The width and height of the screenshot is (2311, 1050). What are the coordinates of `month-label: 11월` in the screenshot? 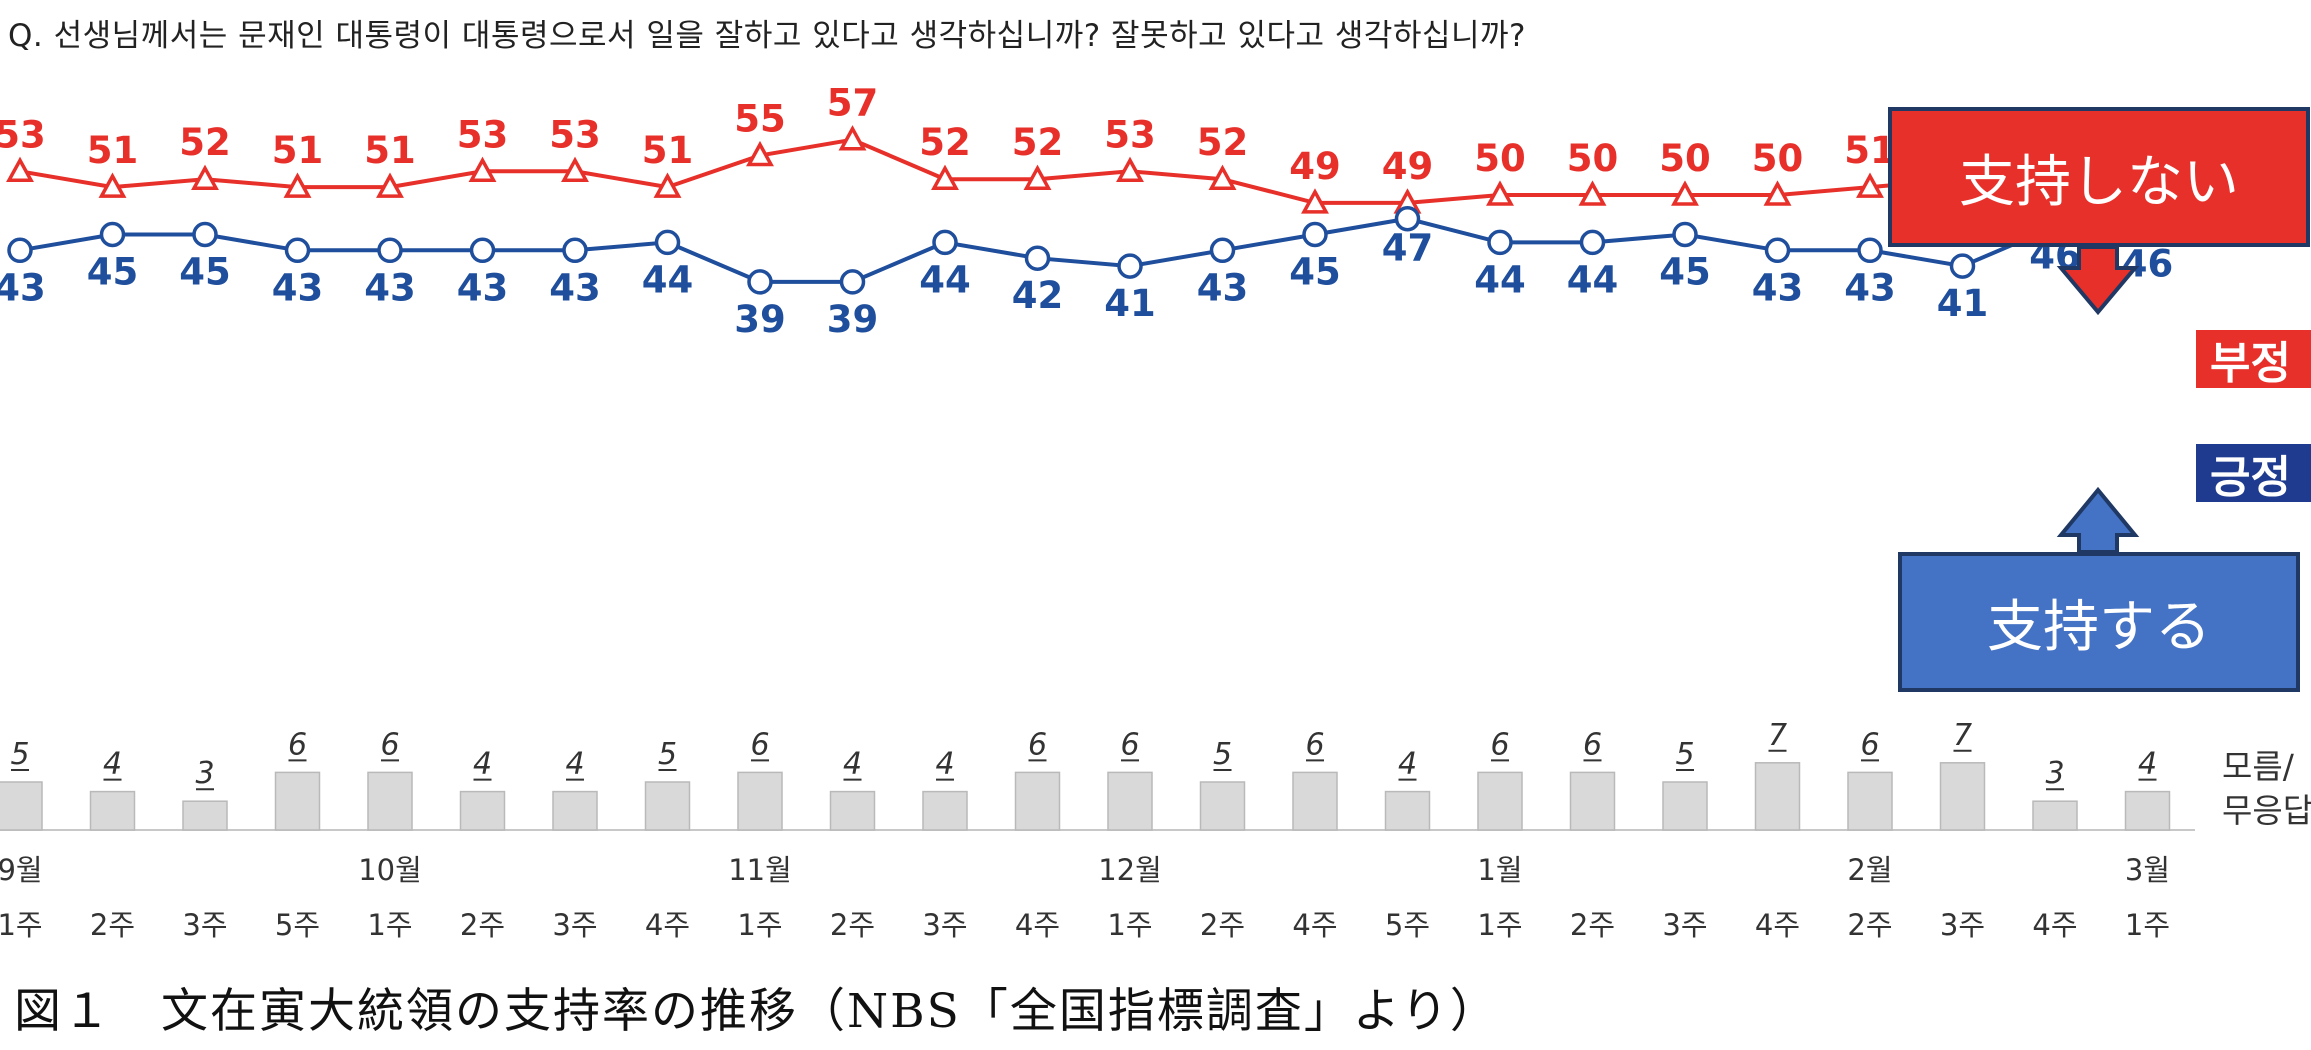 It's located at (760, 870).